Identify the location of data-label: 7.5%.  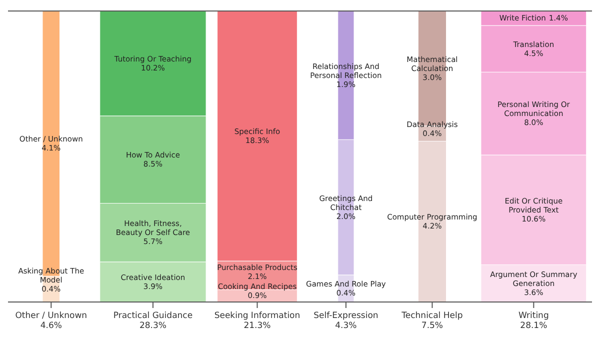
(432, 326).